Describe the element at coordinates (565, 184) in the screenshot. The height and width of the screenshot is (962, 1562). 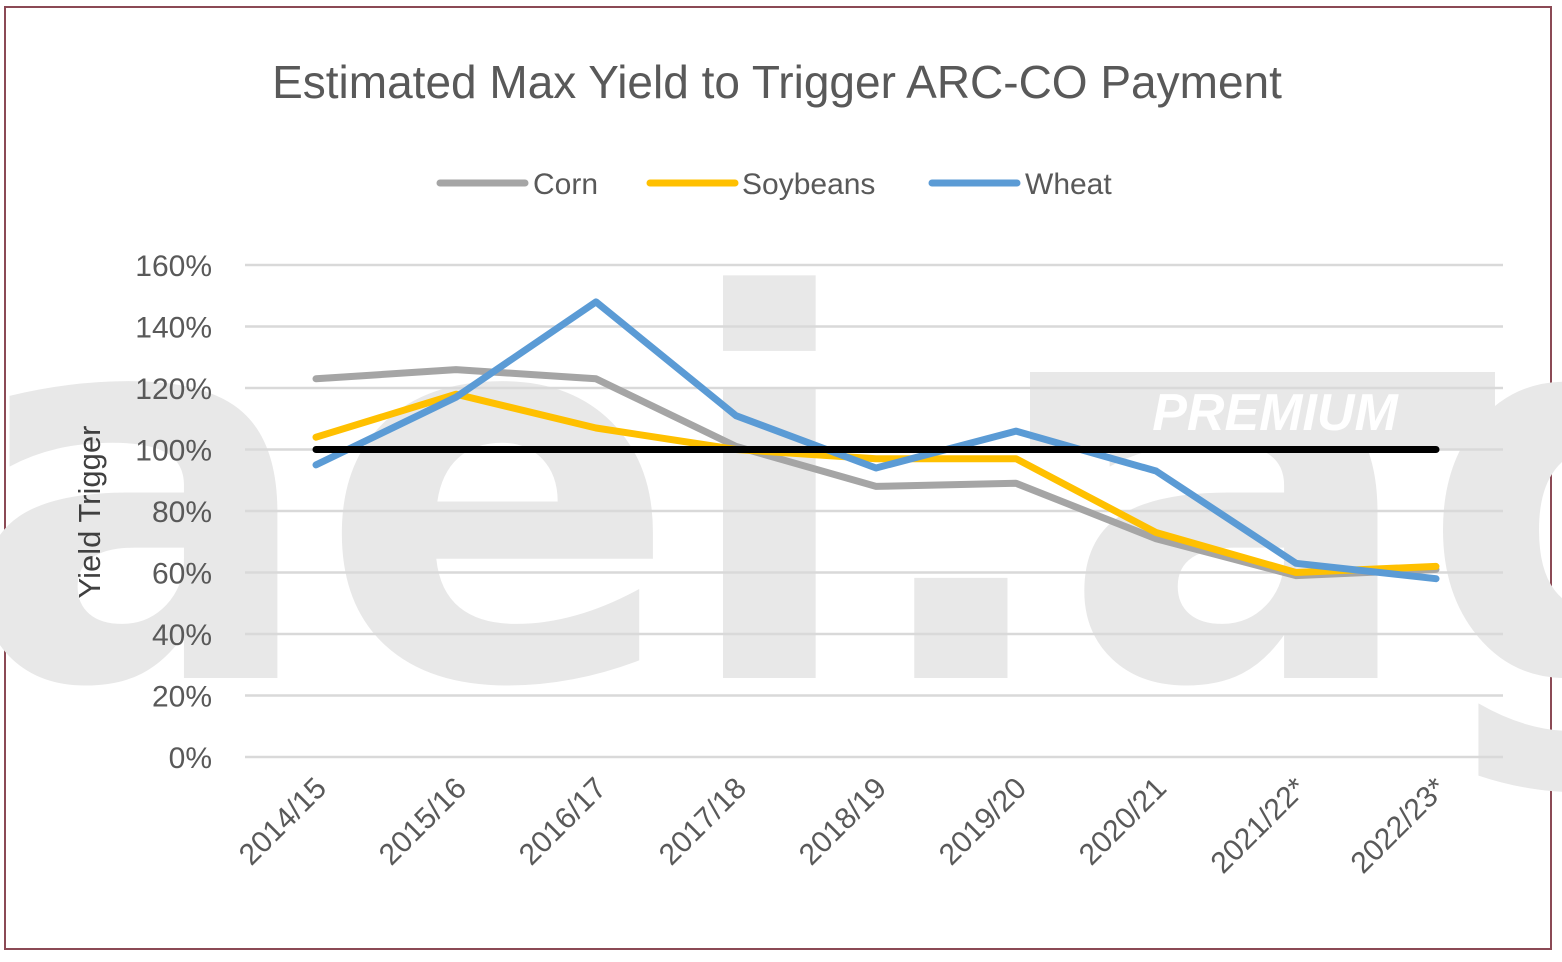
I see `legend-label-corn: Corn` at that location.